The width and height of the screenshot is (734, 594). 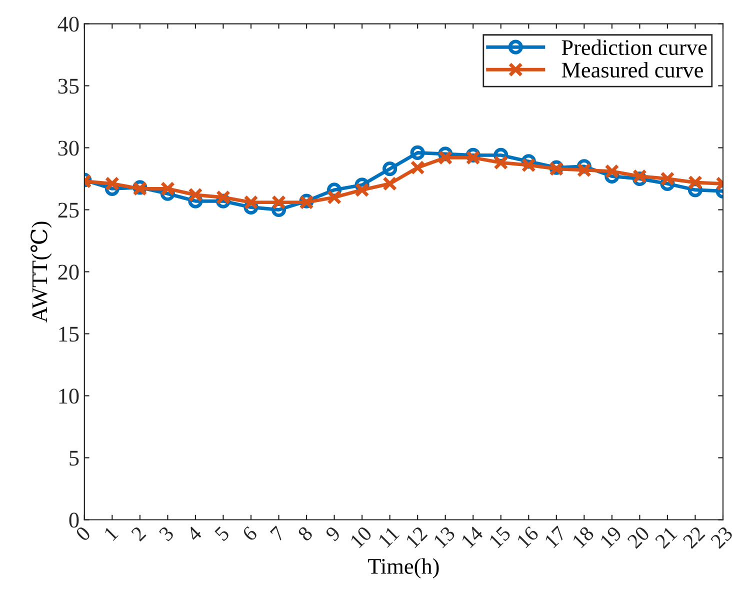 I want to click on x-tick-label: 9, so click(x=333, y=534).